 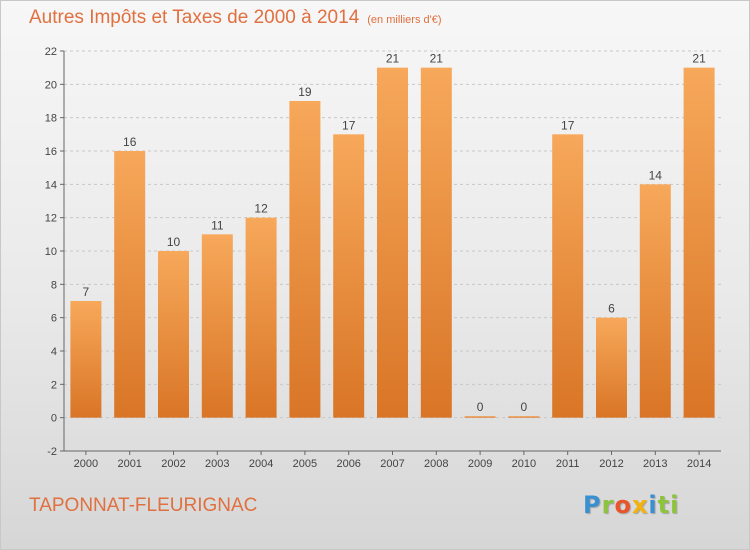 What do you see at coordinates (174, 242) in the screenshot?
I see `data-label: 10` at bounding box center [174, 242].